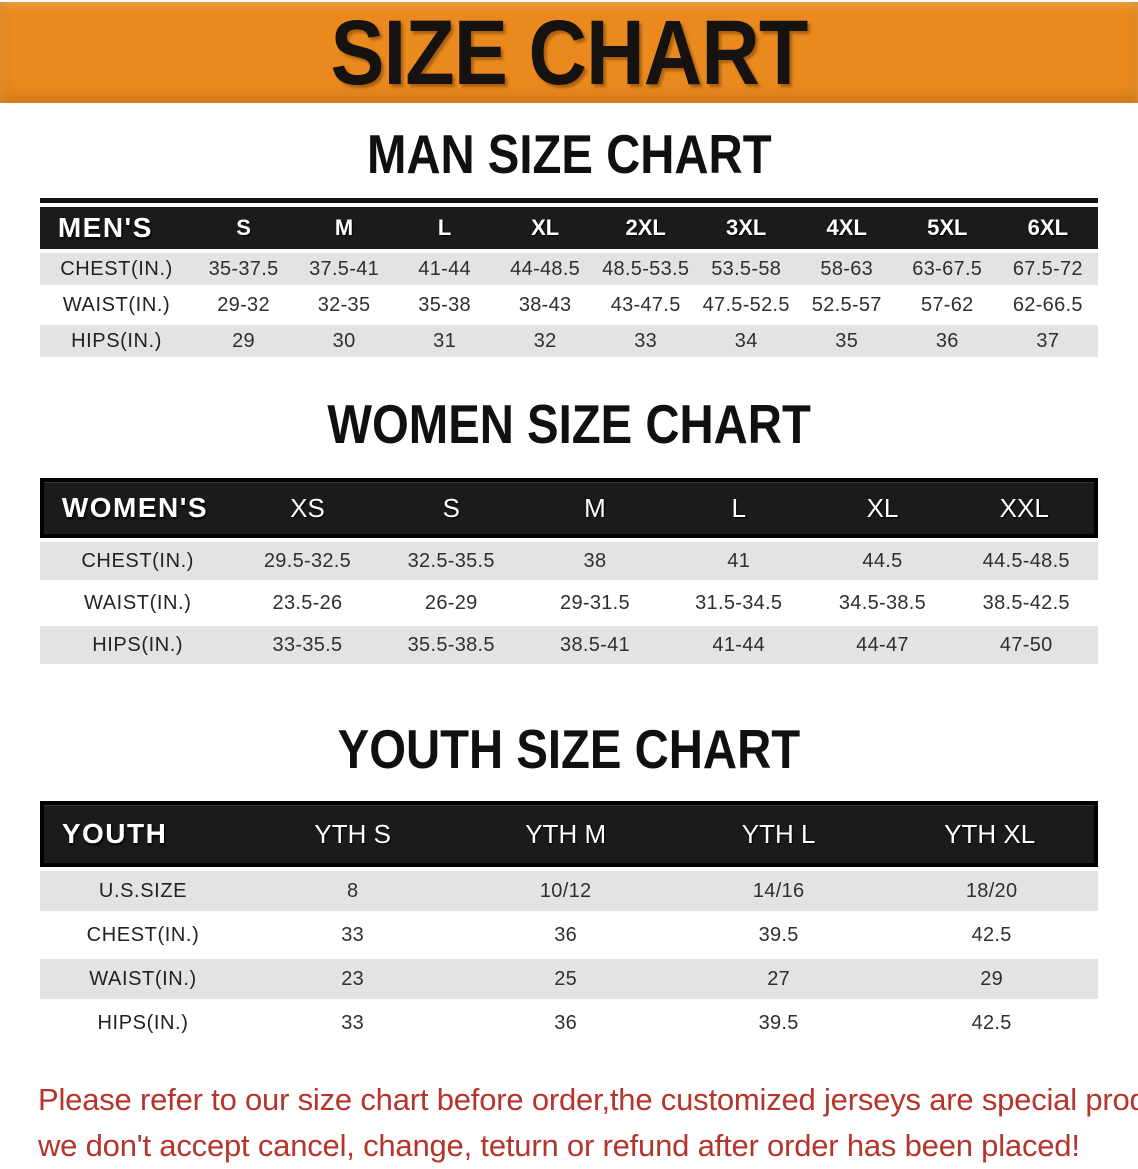 This screenshot has height=1169, width=1138. Describe the element at coordinates (846, 304) in the screenshot. I see `cell-value: 52.5-57` at that location.